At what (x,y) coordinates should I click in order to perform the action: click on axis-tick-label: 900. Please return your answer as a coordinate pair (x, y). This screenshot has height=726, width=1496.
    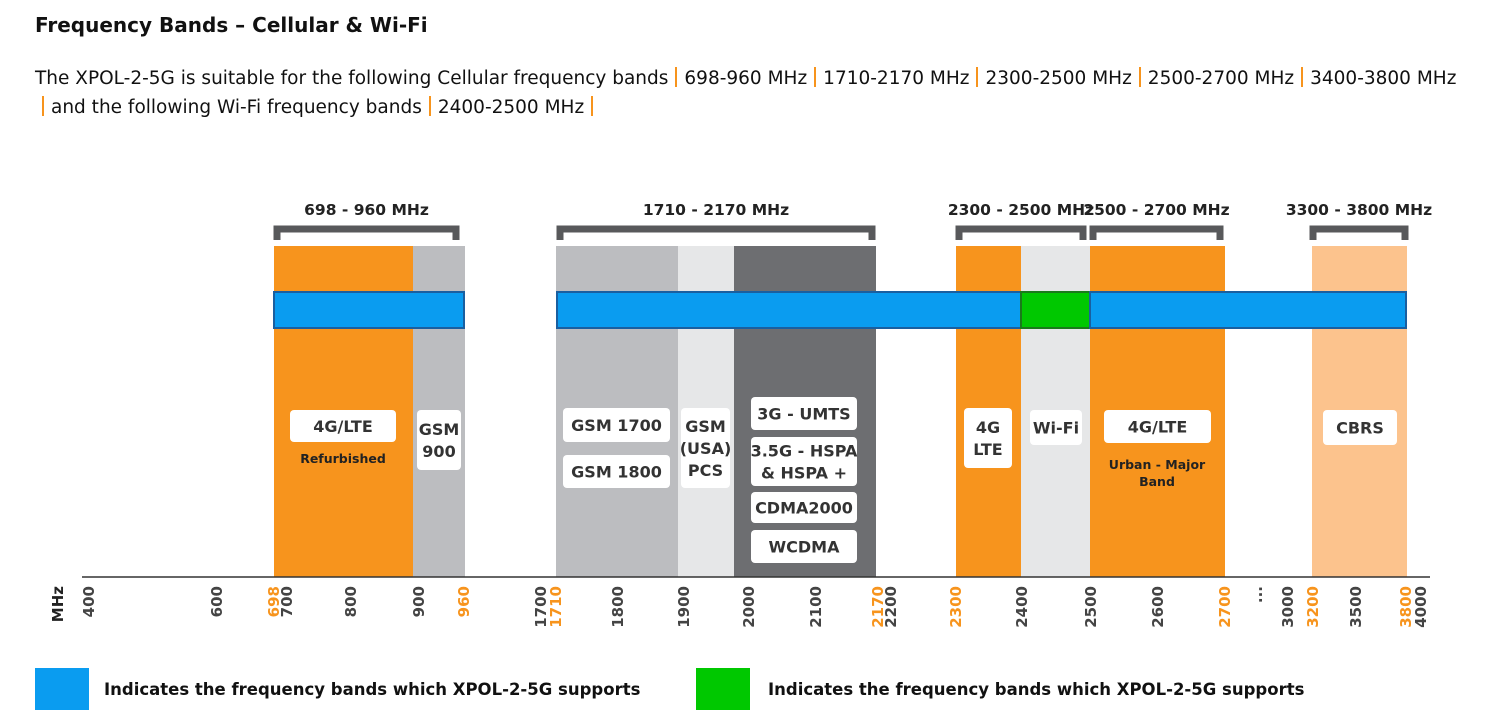
    Looking at the image, I should click on (419, 601).